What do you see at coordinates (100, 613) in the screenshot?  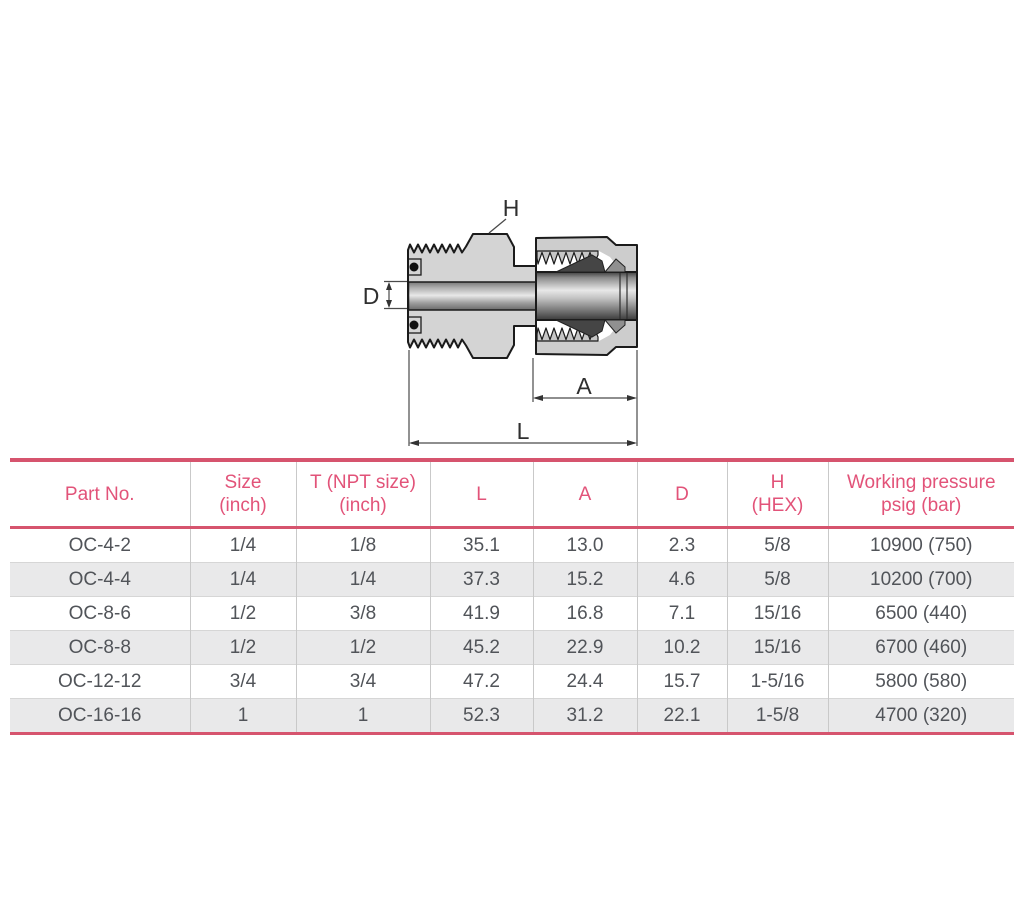 I see `table-cell: OC-8-6` at bounding box center [100, 613].